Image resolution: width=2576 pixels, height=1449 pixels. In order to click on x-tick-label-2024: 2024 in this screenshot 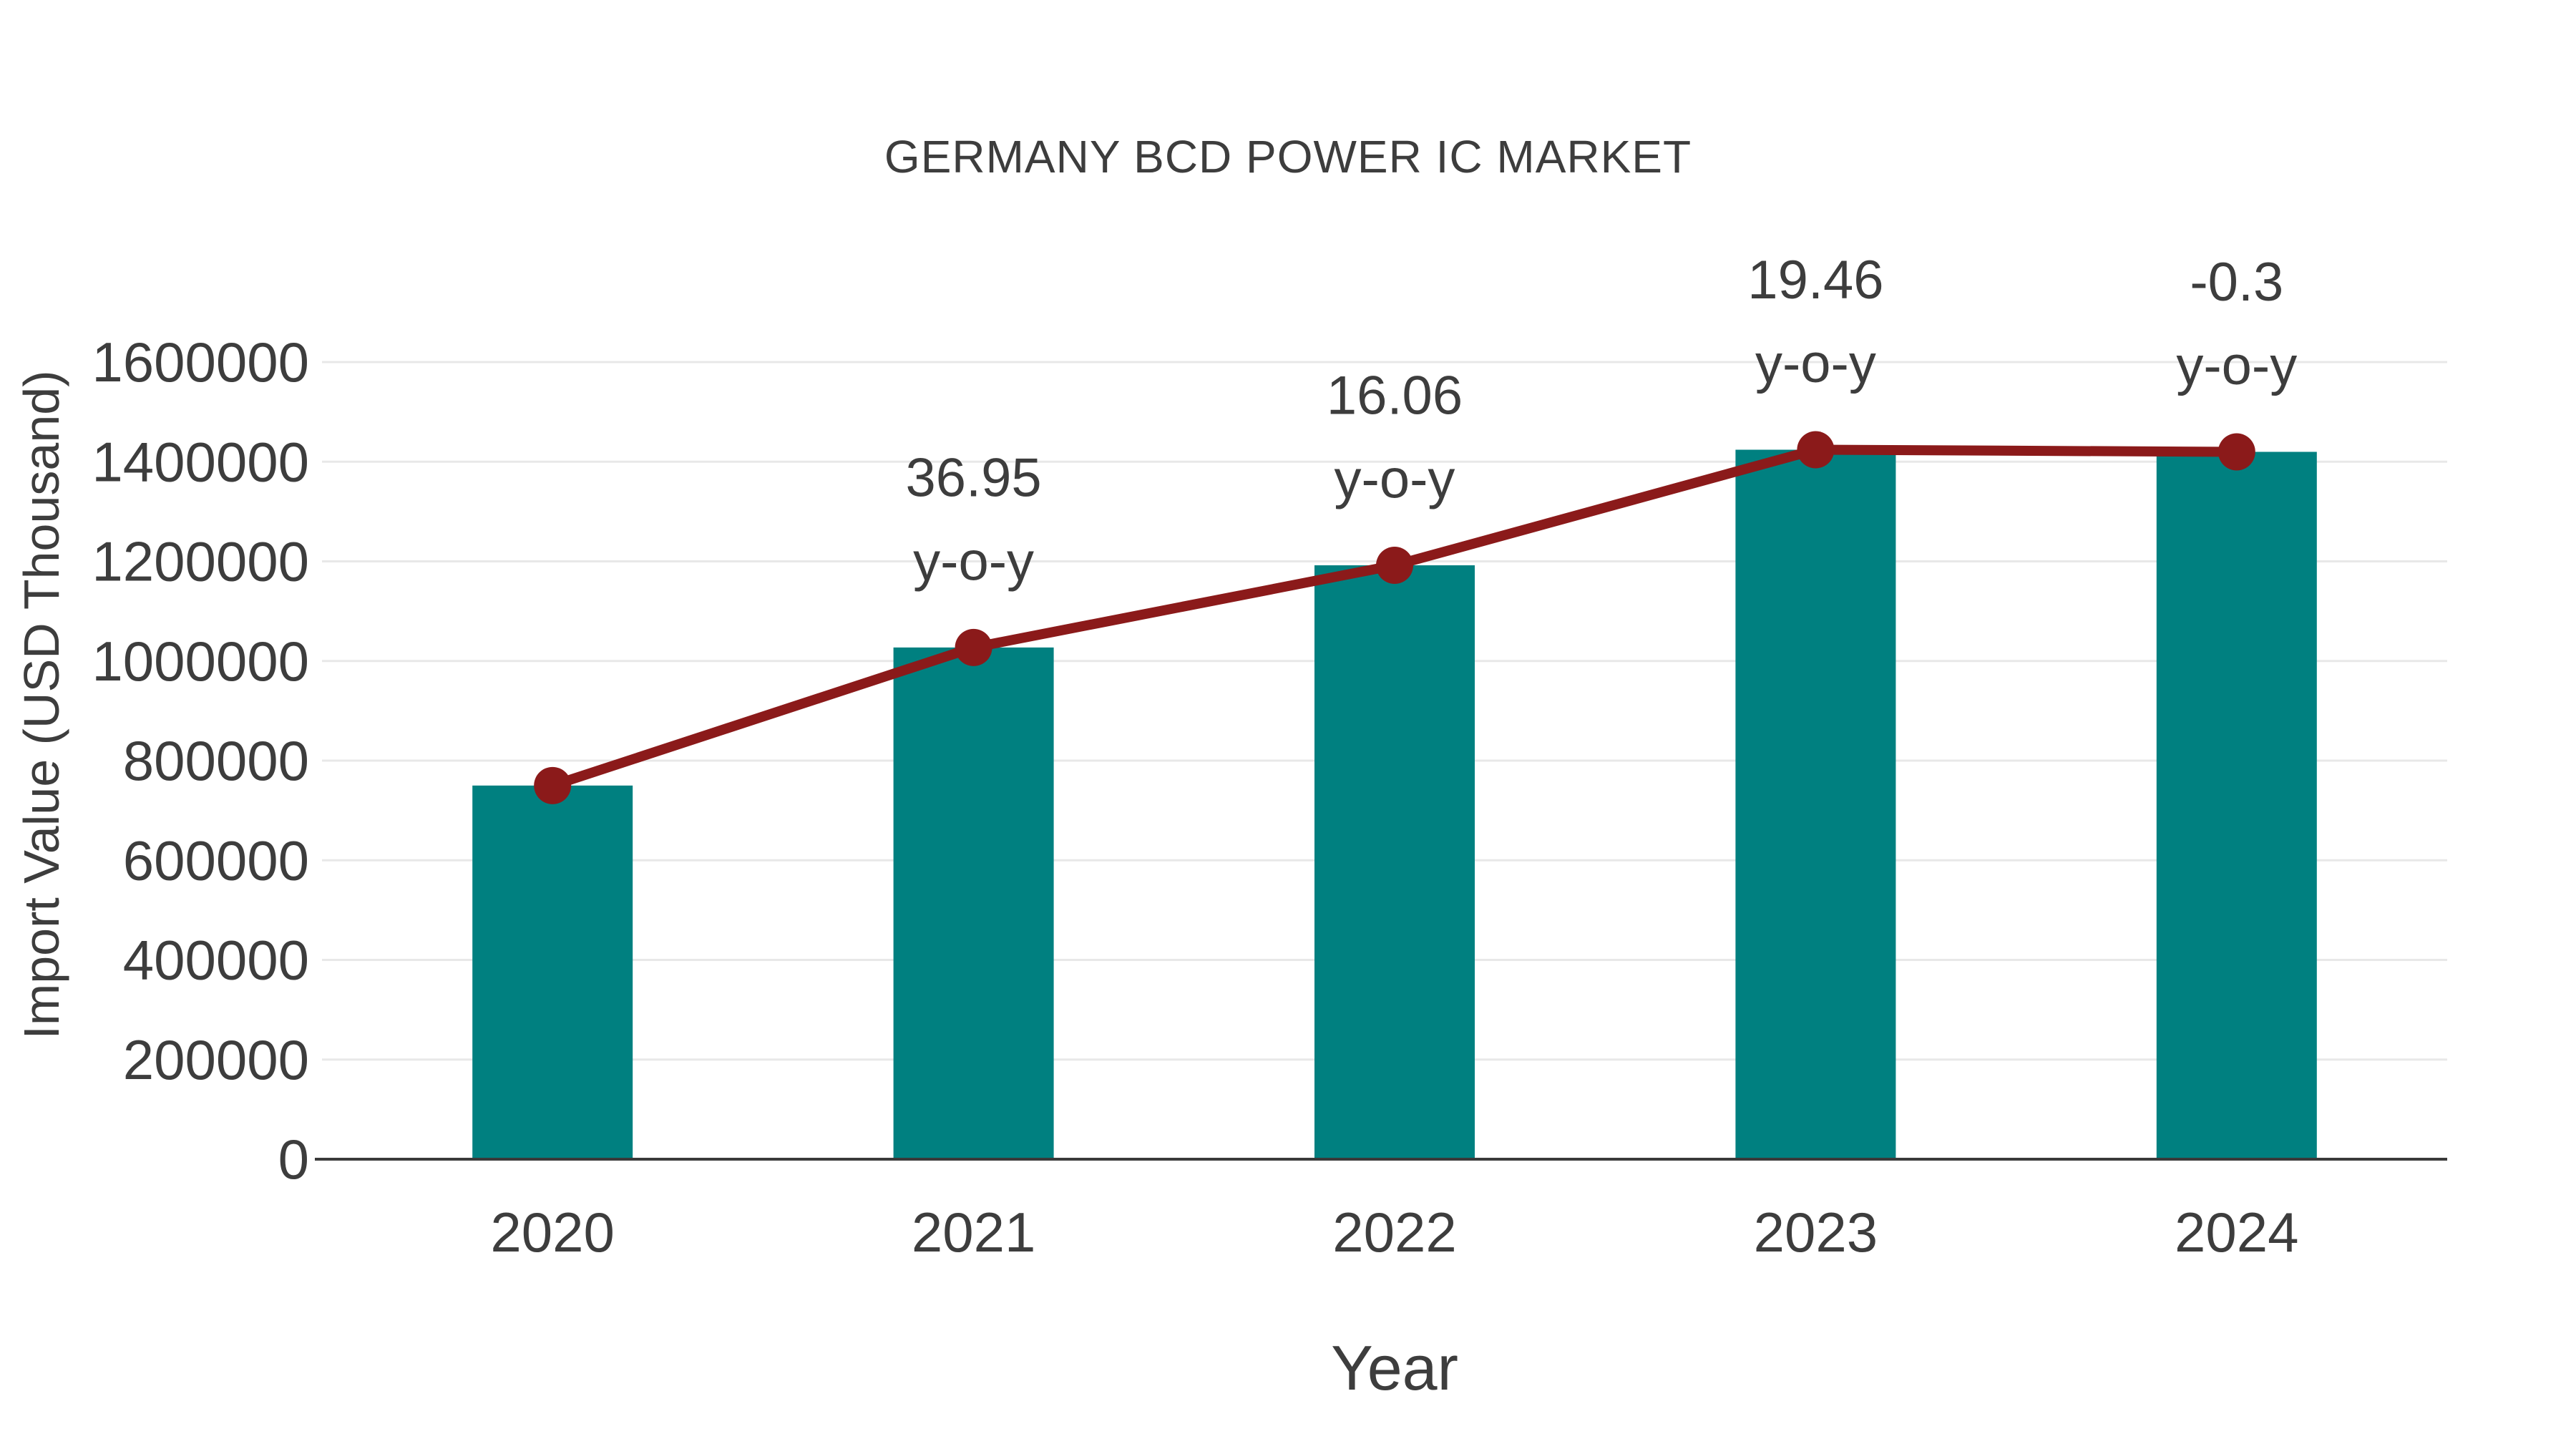, I will do `click(2237, 1232)`.